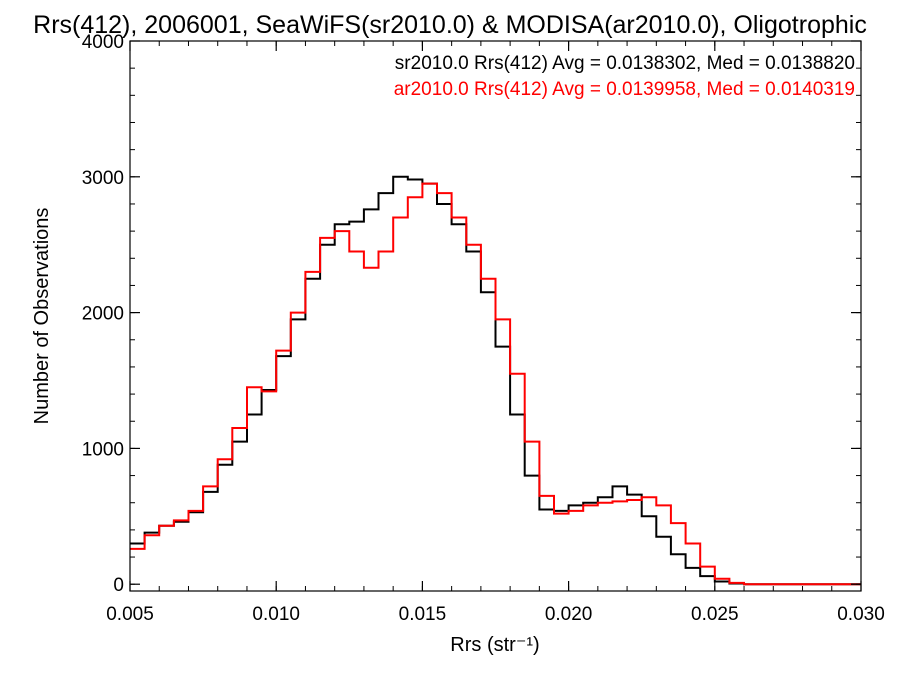 The image size is (900, 675). Describe the element at coordinates (276, 614) in the screenshot. I see `x-tick-label: 0.010` at that location.